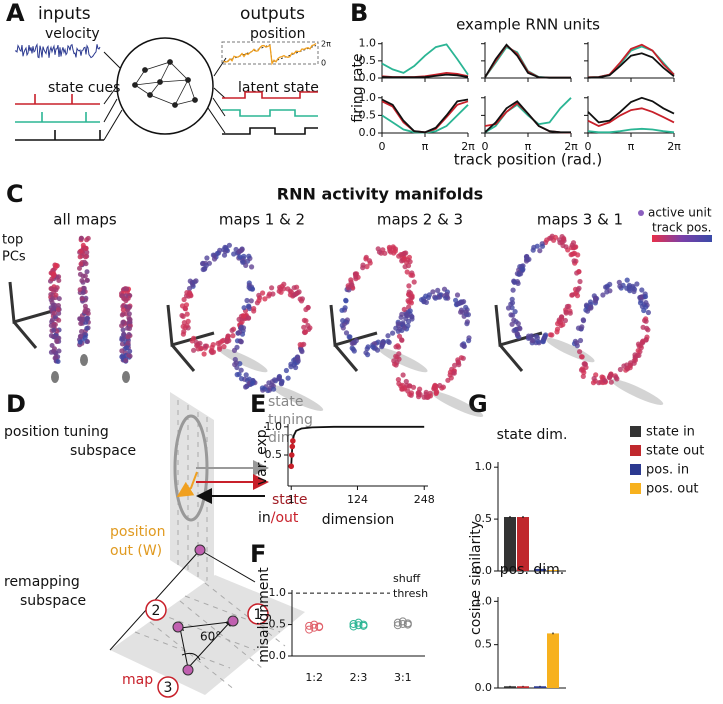  What do you see at coordinates (272, 14) in the screenshot?
I see `label: outputs` at bounding box center [272, 14].